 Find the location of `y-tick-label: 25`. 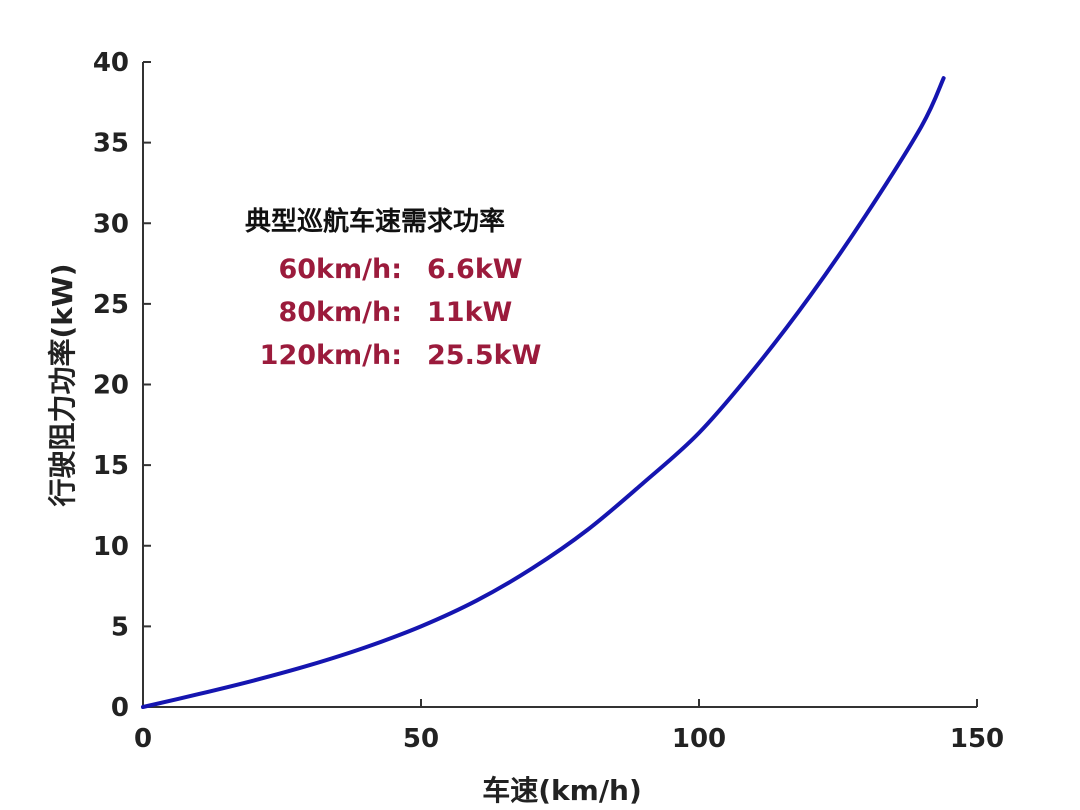

y-tick-label: 25 is located at coordinates (111, 305).